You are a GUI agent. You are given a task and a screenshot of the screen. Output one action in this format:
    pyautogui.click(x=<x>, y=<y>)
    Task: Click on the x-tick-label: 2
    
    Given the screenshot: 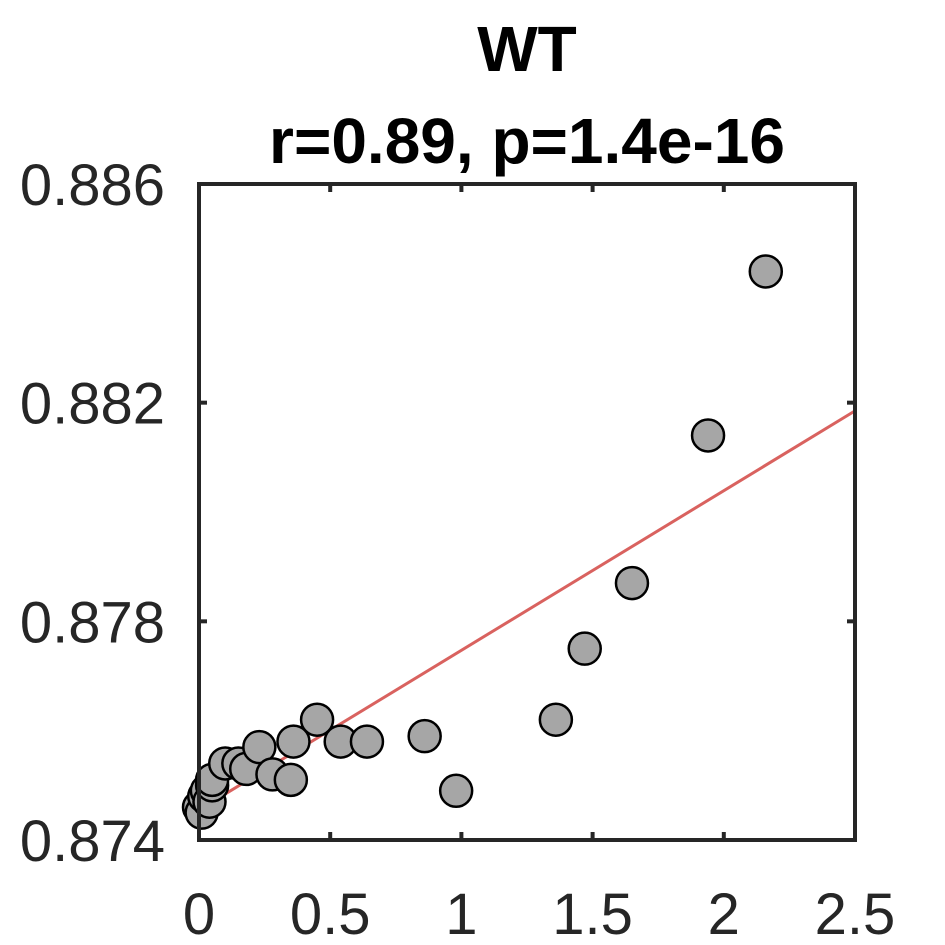 What is the action you would take?
    pyautogui.click(x=724, y=913)
    